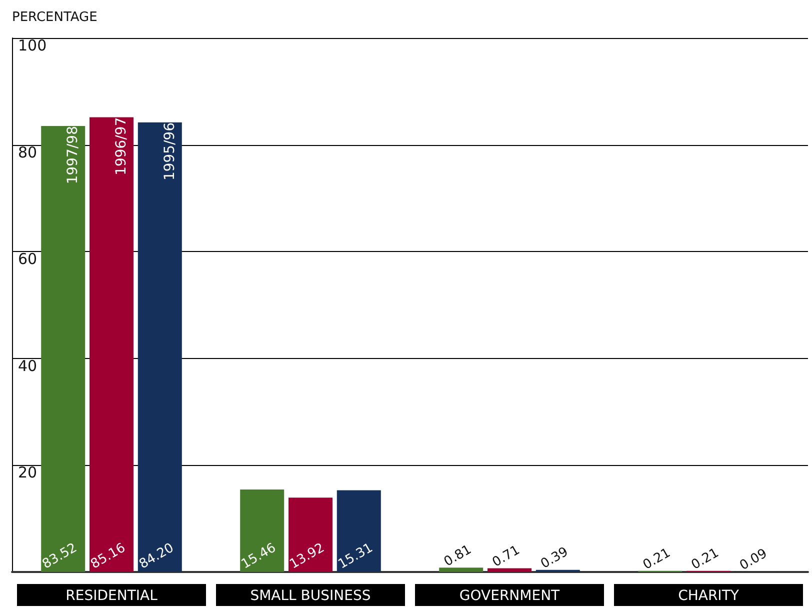  What do you see at coordinates (112, 596) in the screenshot?
I see `x-tick-label: RESIDENTIAL` at bounding box center [112, 596].